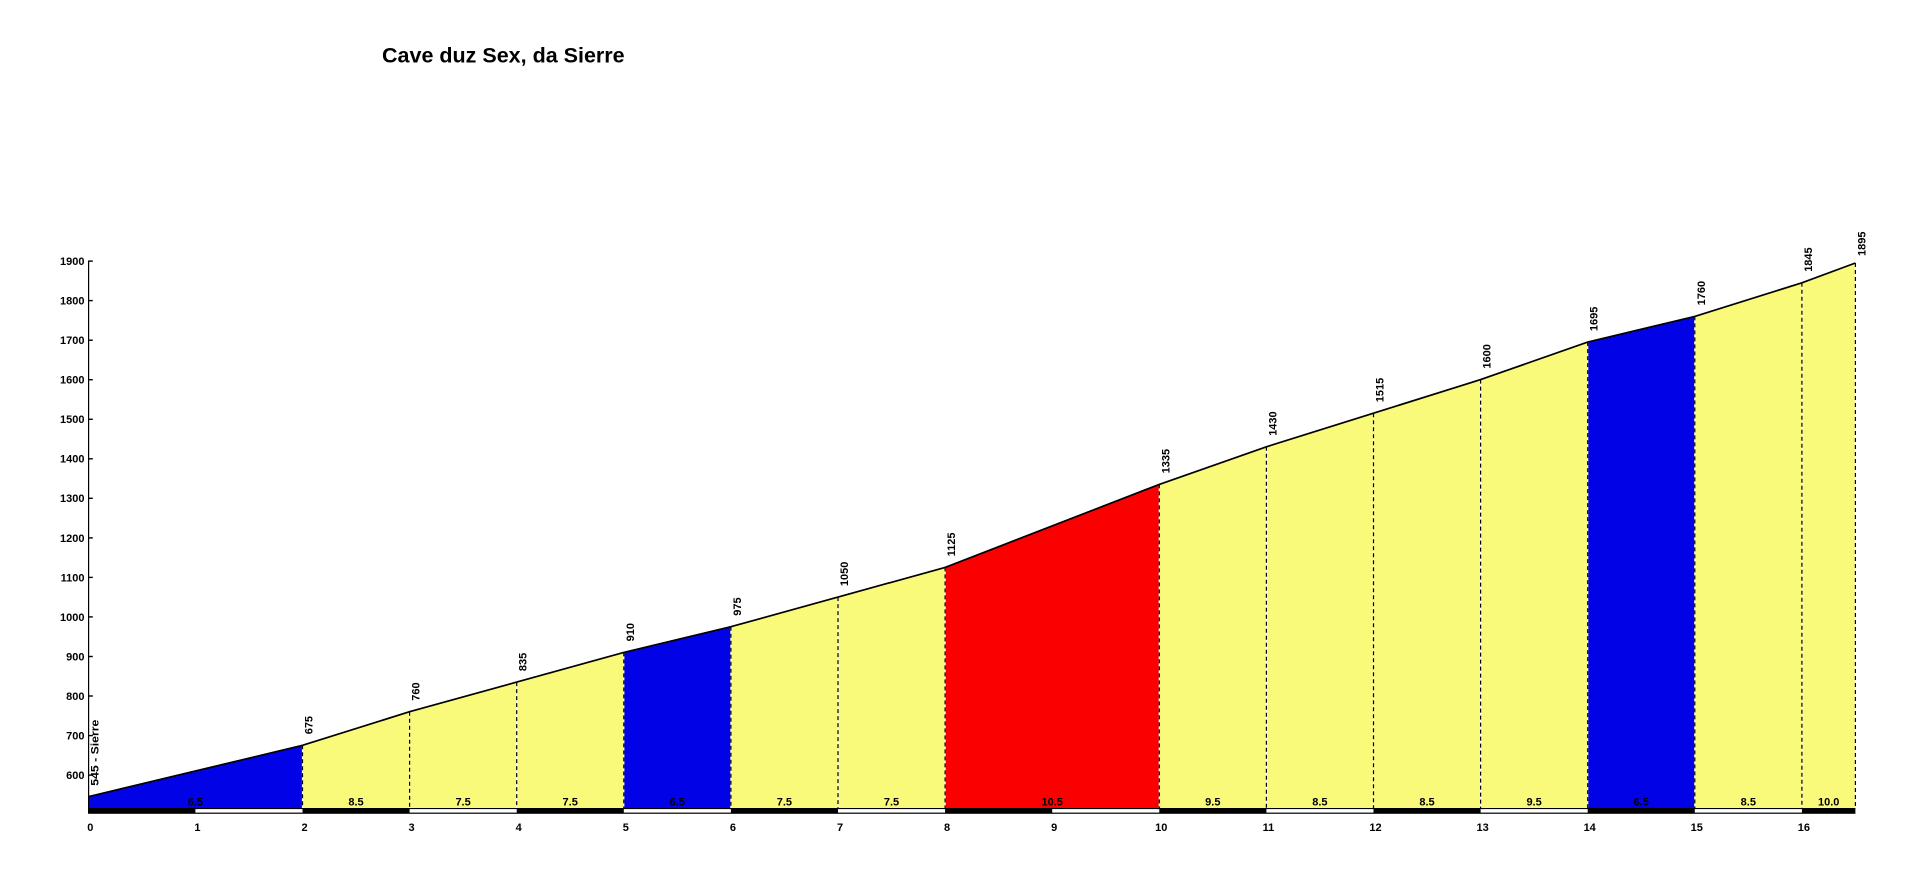  What do you see at coordinates (75, 776) in the screenshot?
I see `svg-text: 600` at bounding box center [75, 776].